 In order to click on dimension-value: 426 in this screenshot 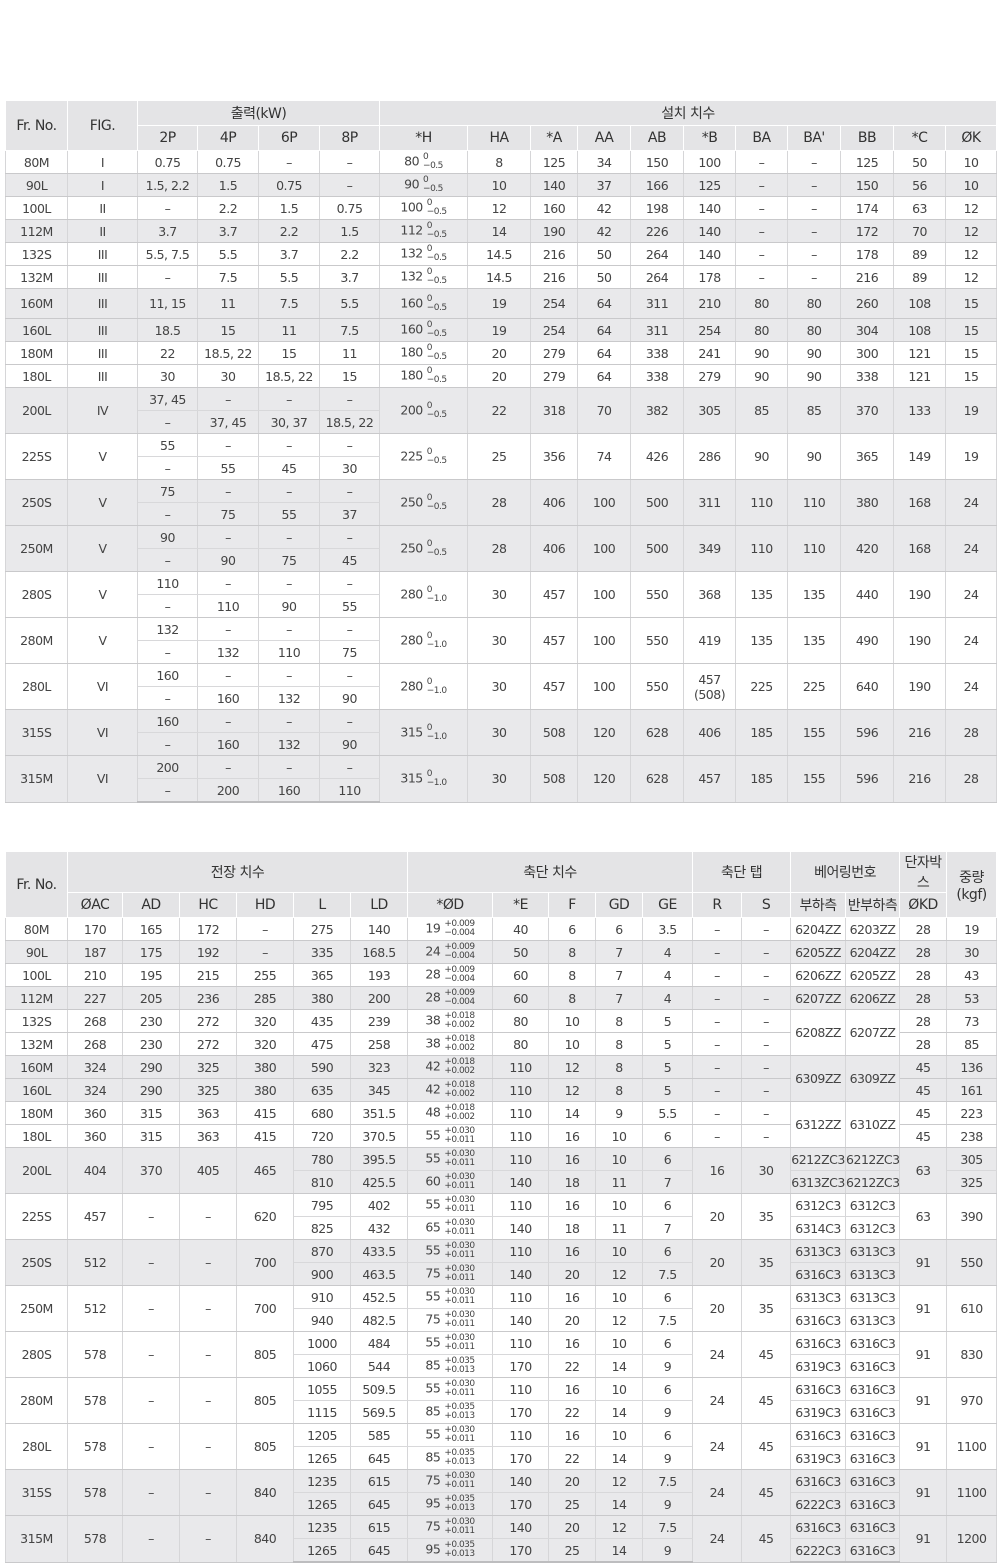, I will do `click(657, 456)`.